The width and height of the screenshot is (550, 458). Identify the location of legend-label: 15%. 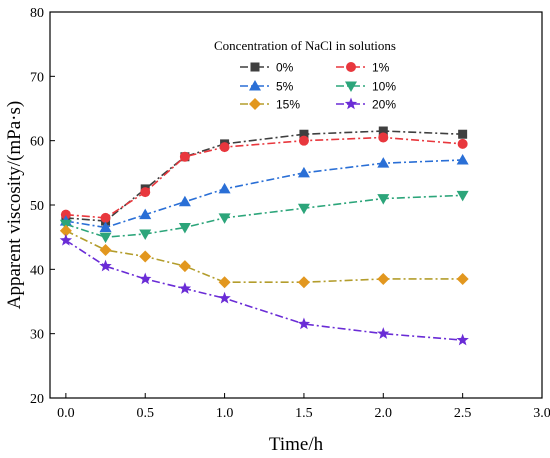
(288, 105).